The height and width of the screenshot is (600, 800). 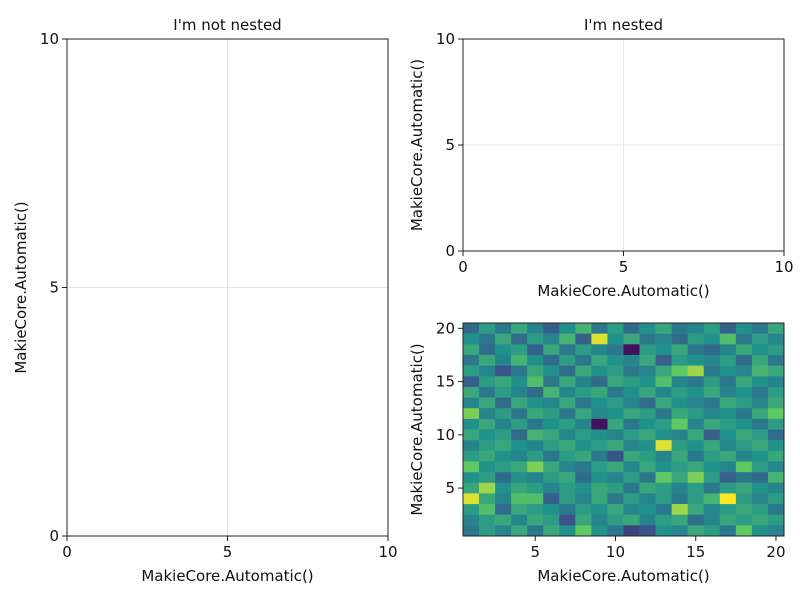 I want to click on y-tick-label: 10, so click(x=49, y=39).